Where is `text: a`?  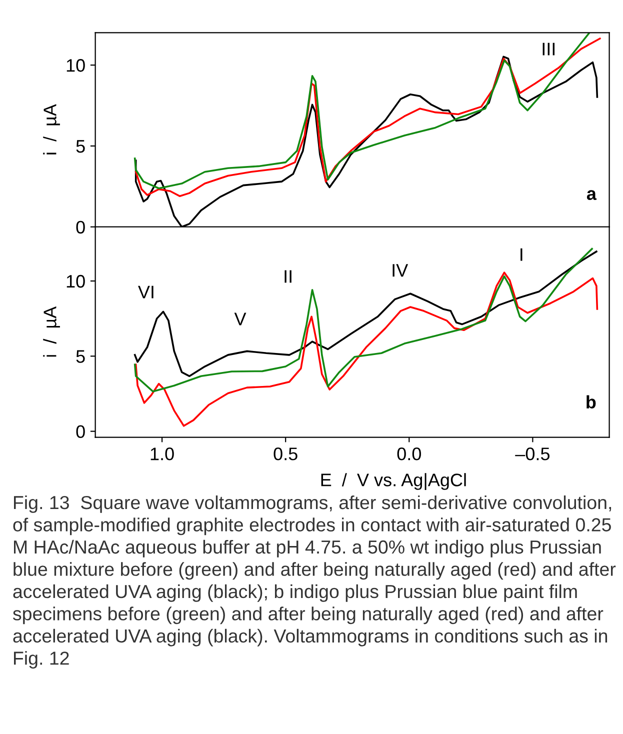 text: a is located at coordinates (591, 195).